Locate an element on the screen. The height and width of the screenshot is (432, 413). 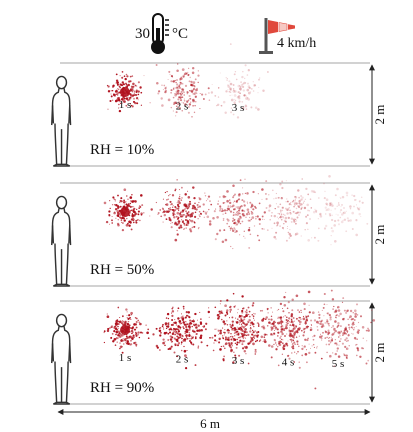
length-dimension: 6 m is located at coordinates (214, 420).